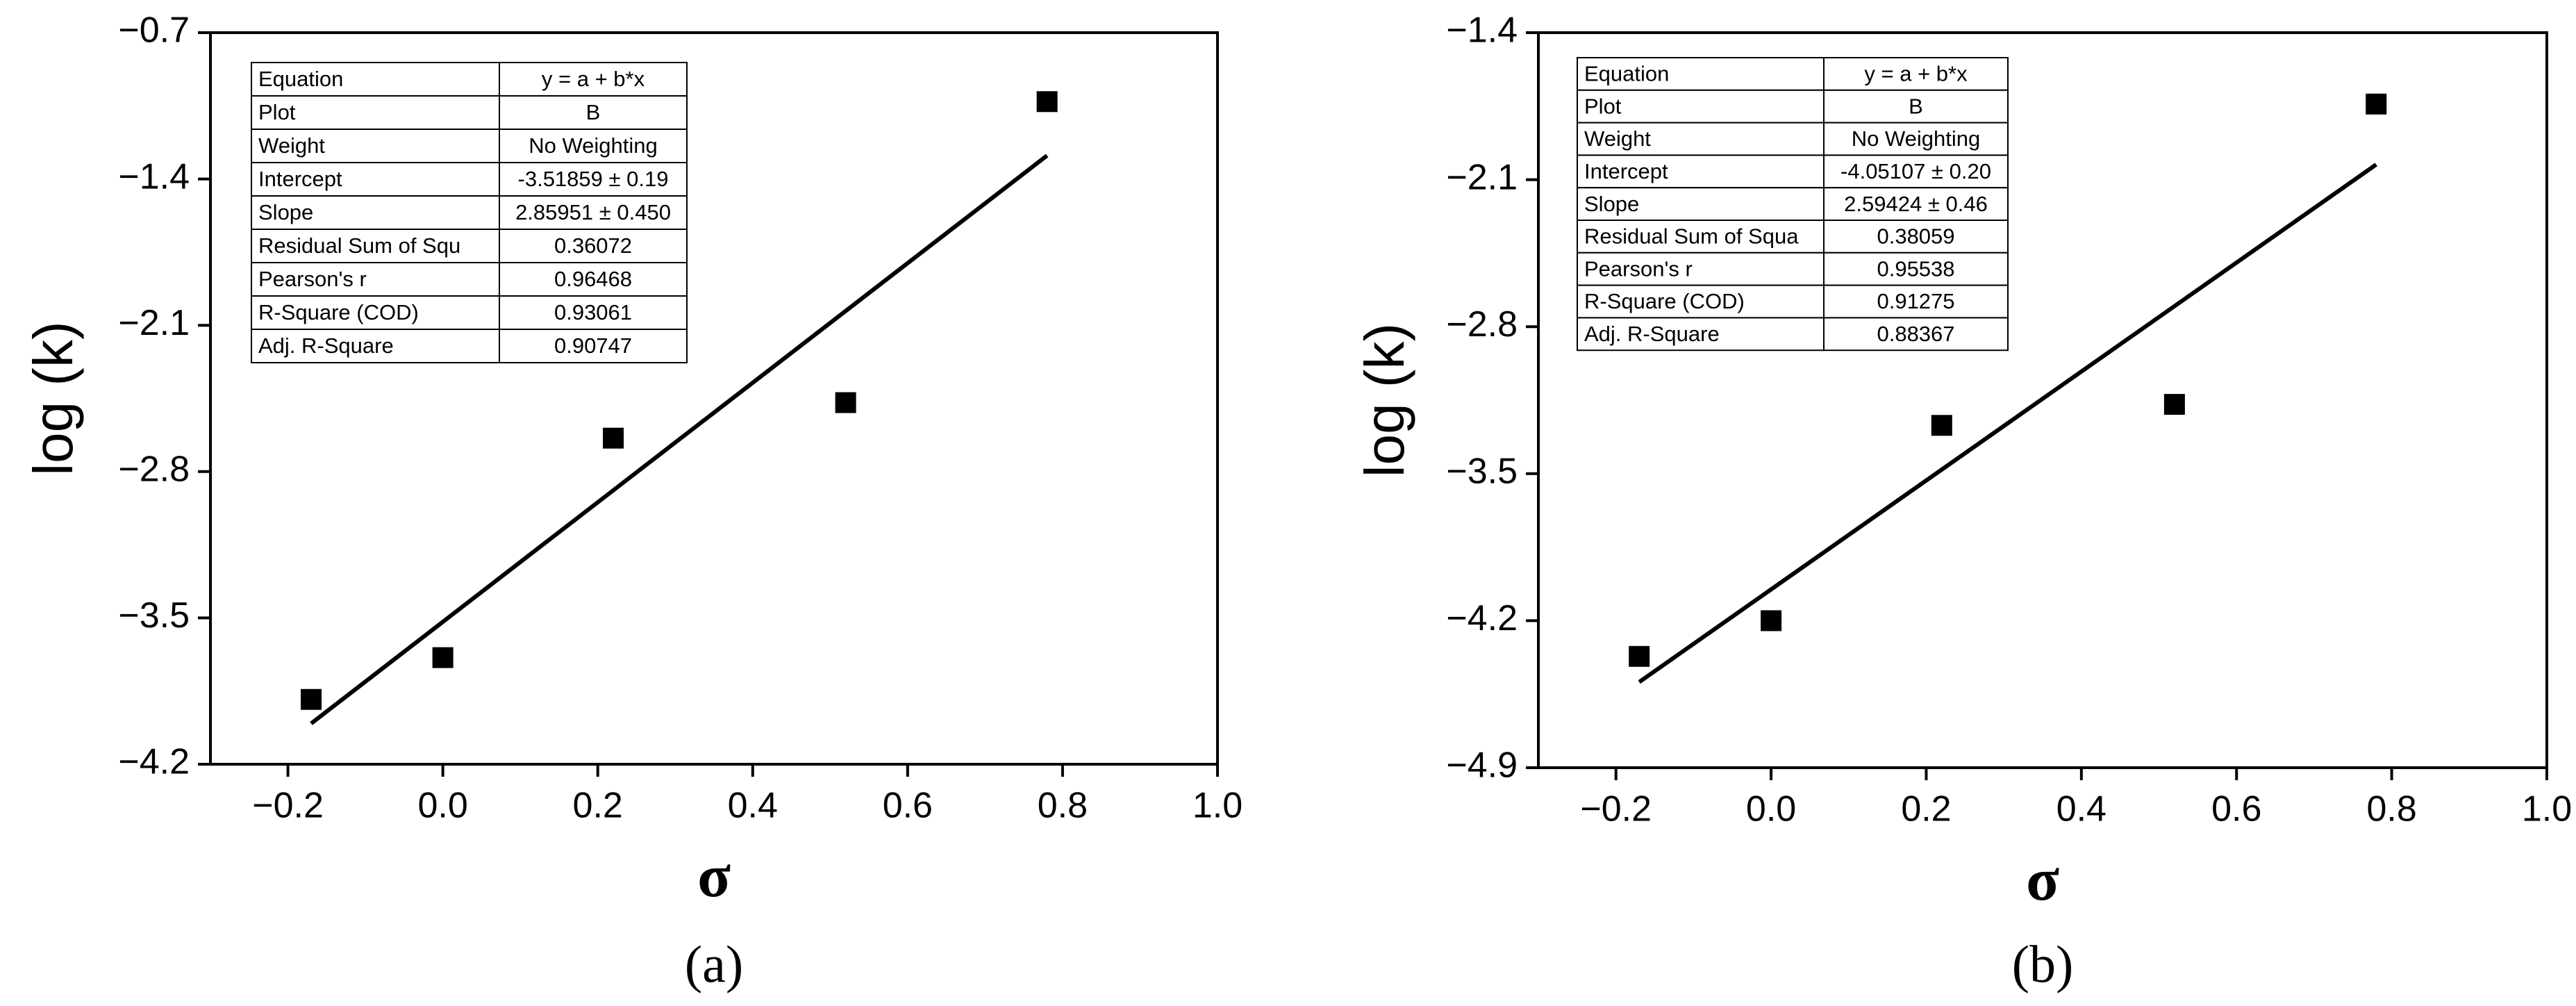 The image size is (2576, 1006). What do you see at coordinates (359, 245) in the screenshot?
I see `table-key: Residual Sum of Squ` at bounding box center [359, 245].